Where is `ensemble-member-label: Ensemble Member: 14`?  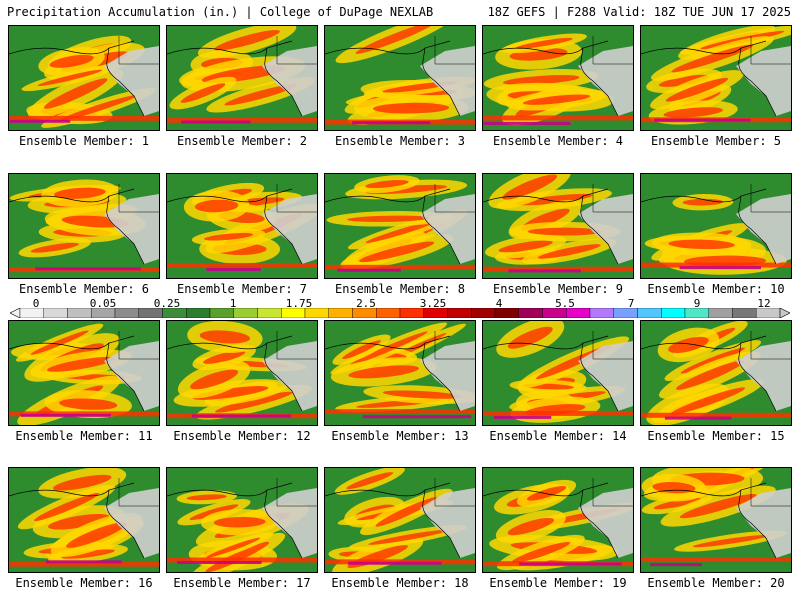
ensemble-member-label: Ensemble Member: 14 is located at coordinates (558, 436).